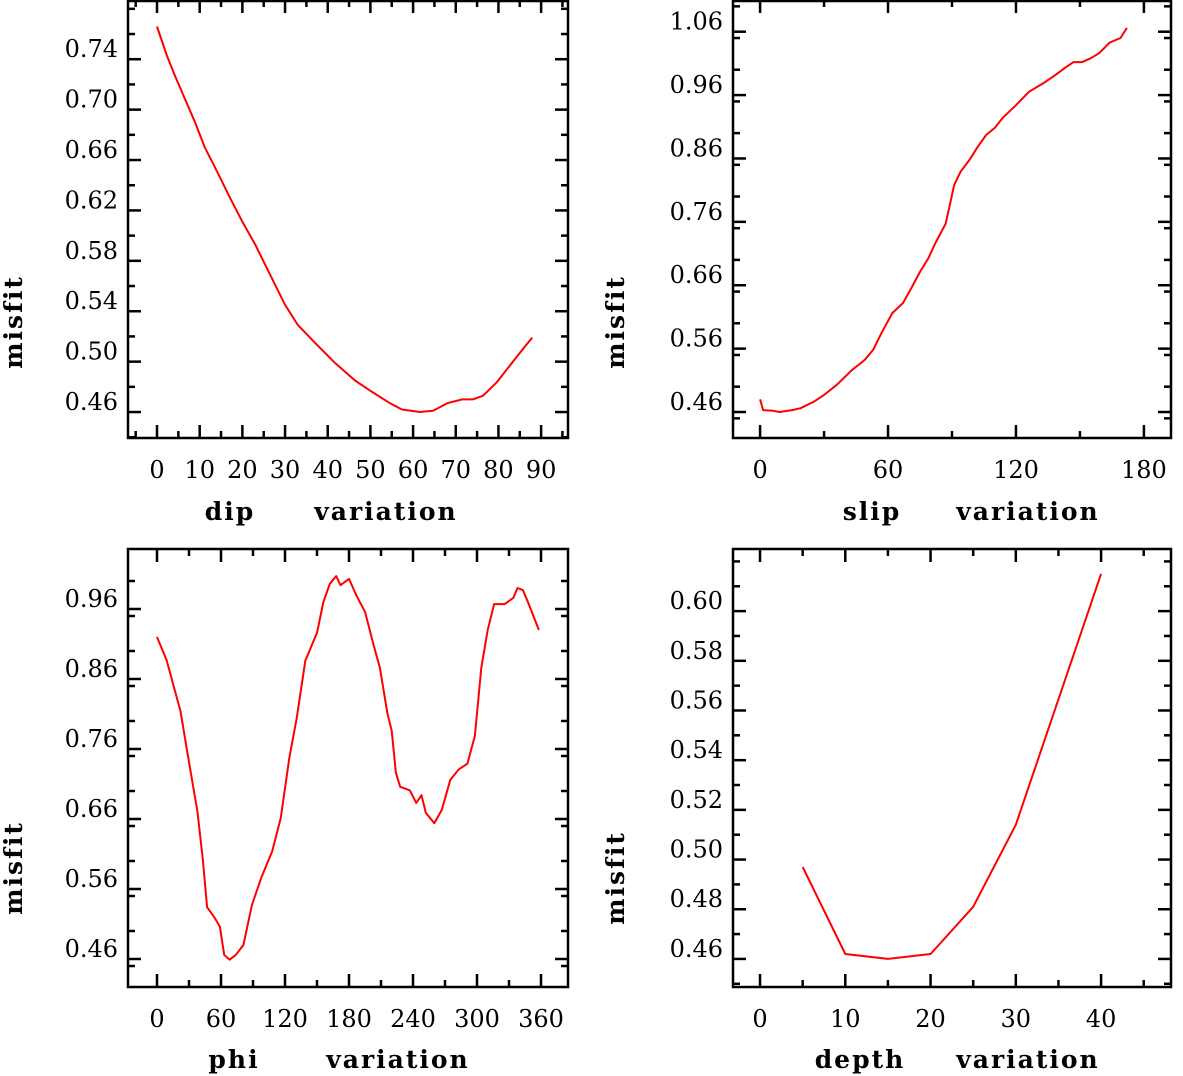 The height and width of the screenshot is (1076, 1183). Describe the element at coordinates (696, 899) in the screenshot. I see `y-tick-label: 0.48` at that location.